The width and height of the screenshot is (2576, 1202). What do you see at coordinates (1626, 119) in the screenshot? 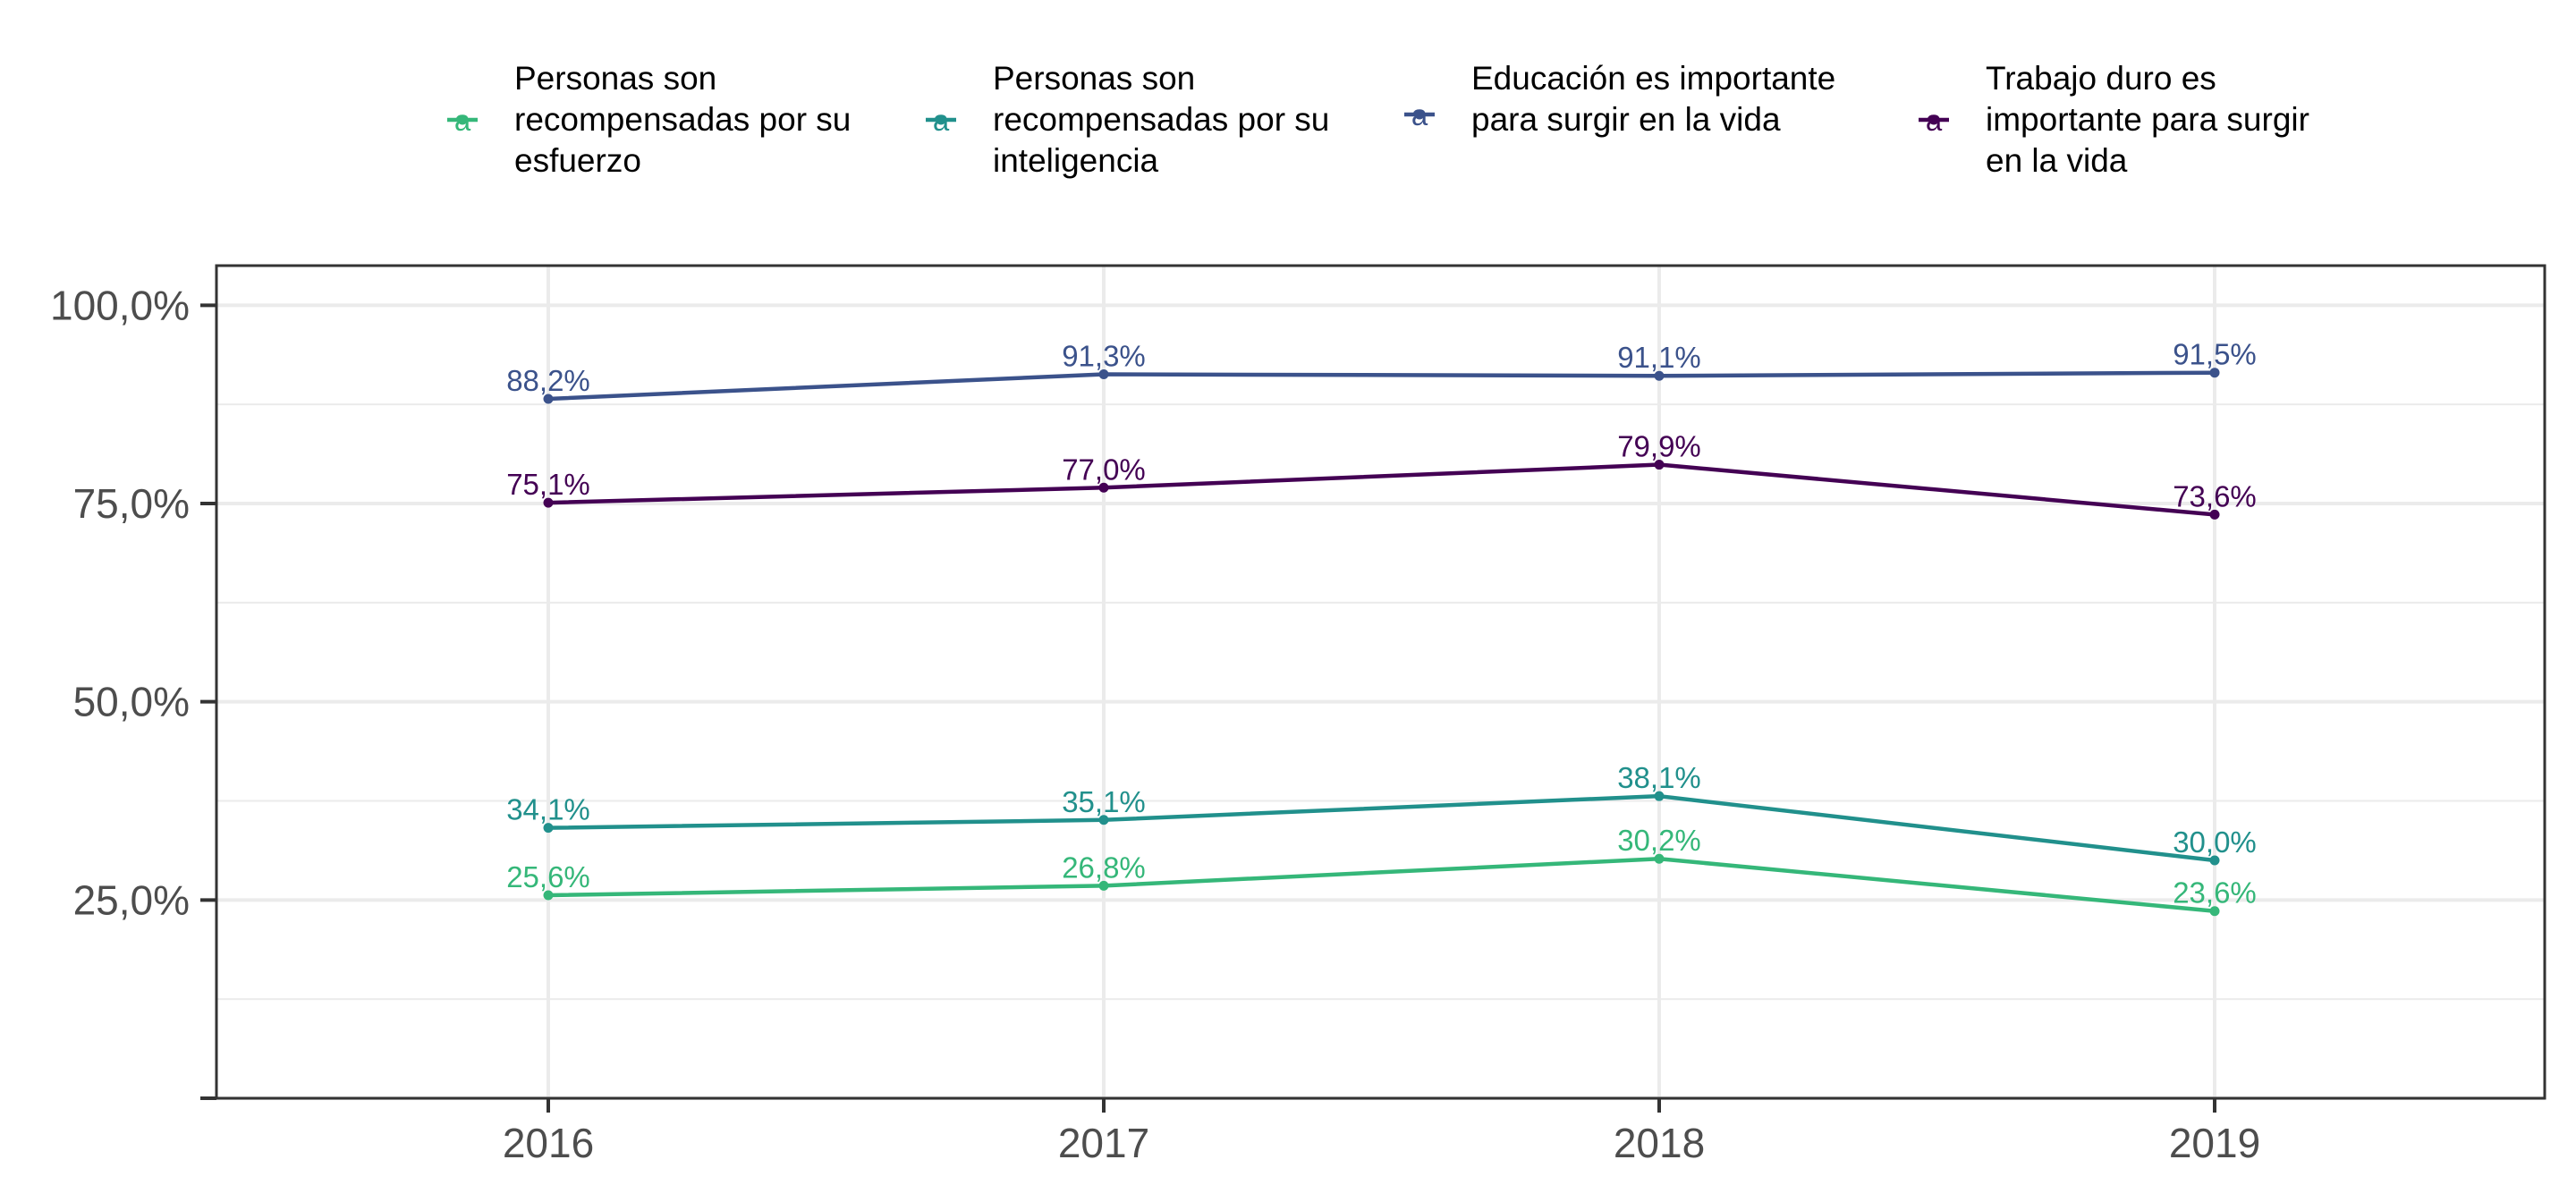
I see `legend-label: para surgir en la vida` at bounding box center [1626, 119].